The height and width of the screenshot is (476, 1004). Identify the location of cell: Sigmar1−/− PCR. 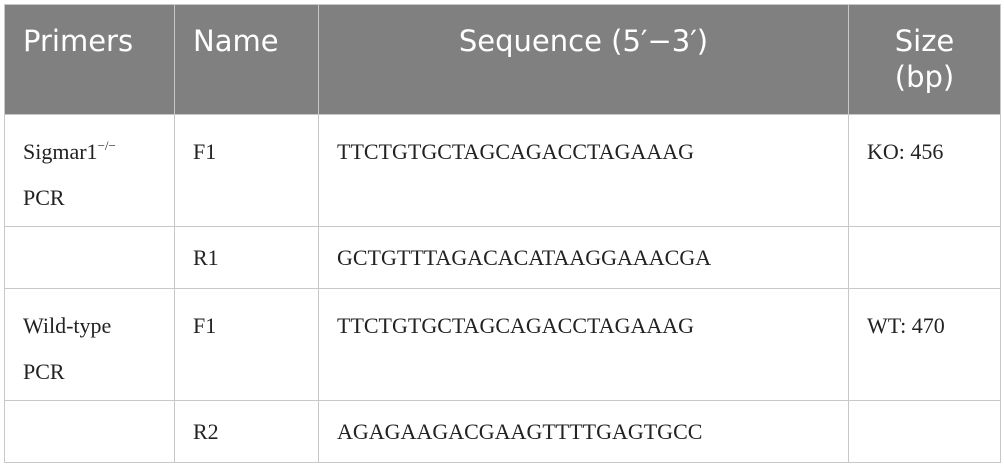
(89, 170).